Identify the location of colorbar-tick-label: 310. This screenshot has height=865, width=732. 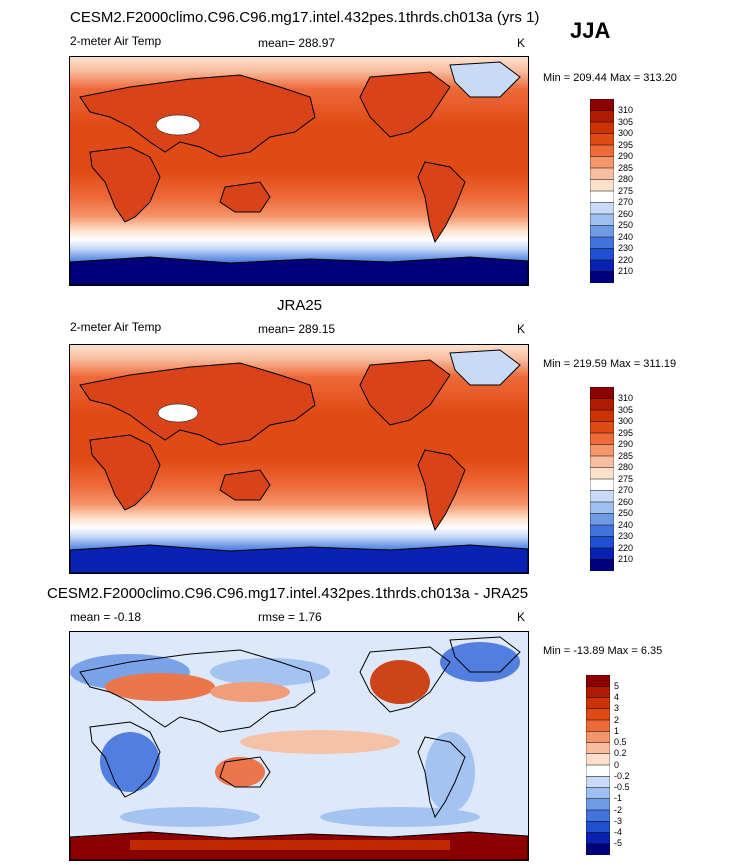
(626, 398).